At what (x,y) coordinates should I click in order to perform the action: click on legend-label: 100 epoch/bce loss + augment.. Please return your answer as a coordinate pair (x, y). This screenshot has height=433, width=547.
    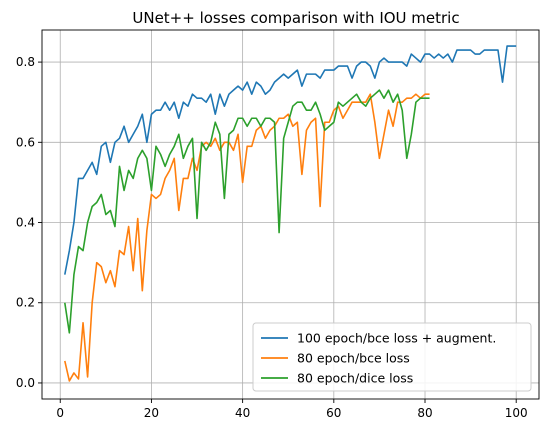
    Looking at the image, I should click on (396, 338).